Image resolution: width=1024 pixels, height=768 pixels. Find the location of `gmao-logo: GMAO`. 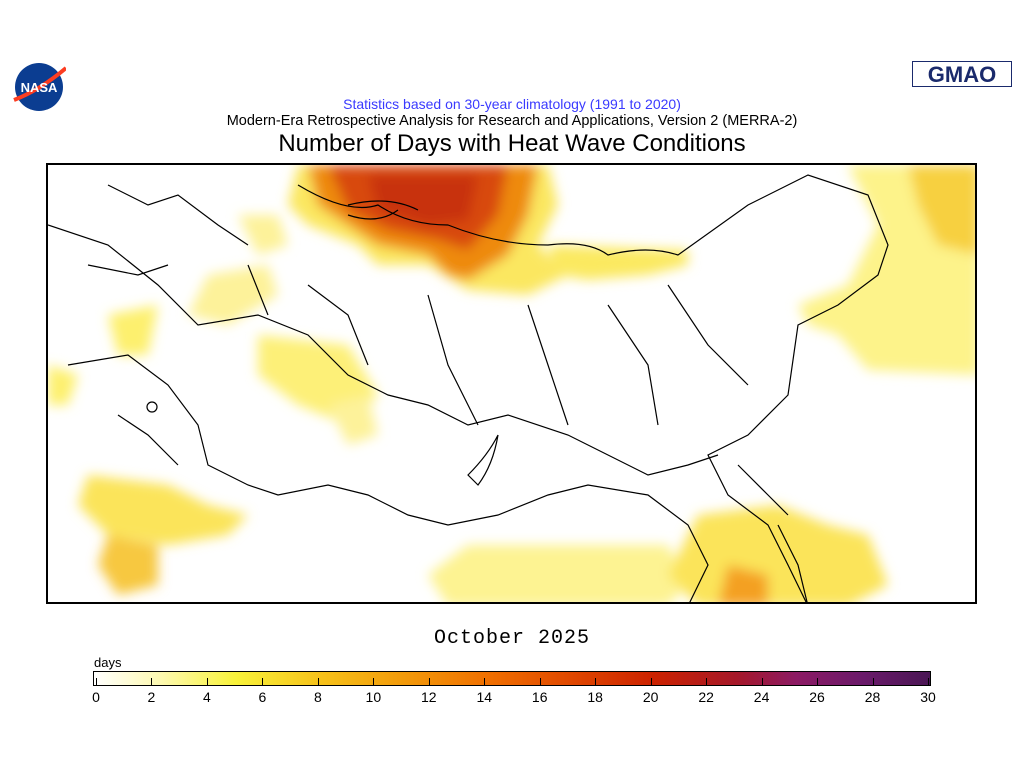

gmao-logo: GMAO is located at coordinates (962, 74).